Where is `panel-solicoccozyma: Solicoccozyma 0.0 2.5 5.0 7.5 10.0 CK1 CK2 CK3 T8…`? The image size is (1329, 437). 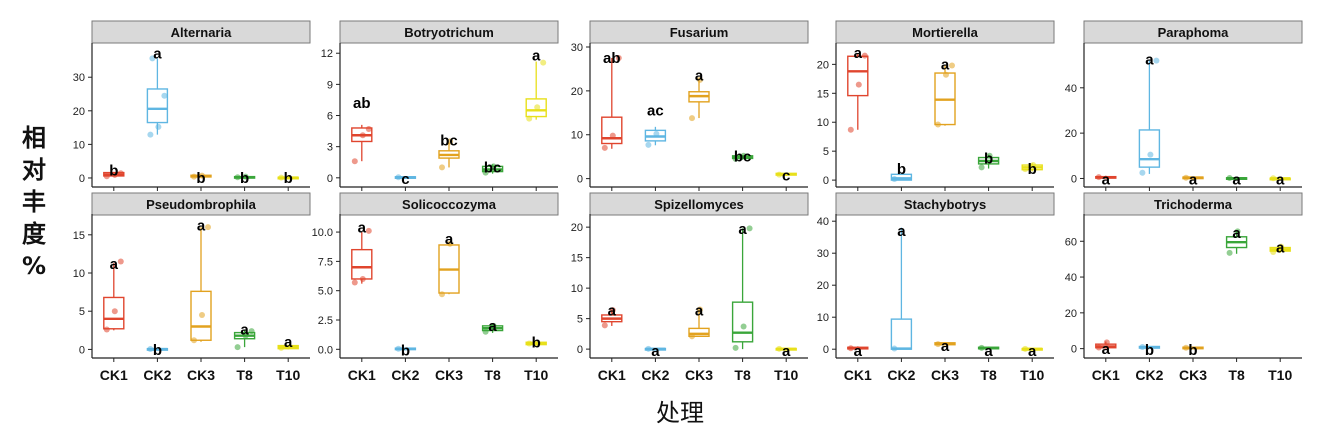
panel-solicoccozyma: Solicoccozyma 0.0 2.5 5.0 7.5 10.0 CK1 CK2 CK3 T8… is located at coordinates (435, 287).